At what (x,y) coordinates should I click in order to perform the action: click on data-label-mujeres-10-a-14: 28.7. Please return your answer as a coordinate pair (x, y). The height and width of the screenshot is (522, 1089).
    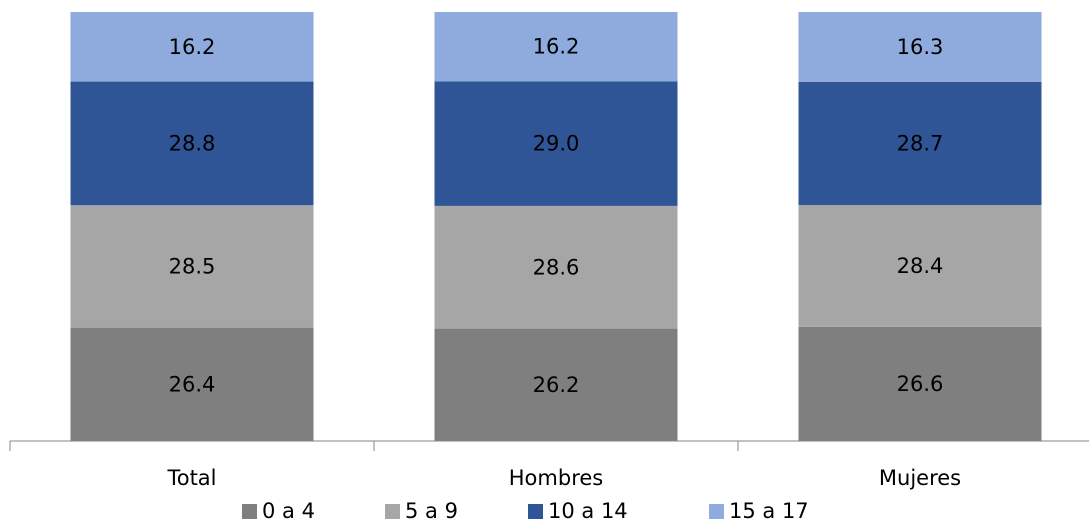
    Looking at the image, I should click on (920, 143).